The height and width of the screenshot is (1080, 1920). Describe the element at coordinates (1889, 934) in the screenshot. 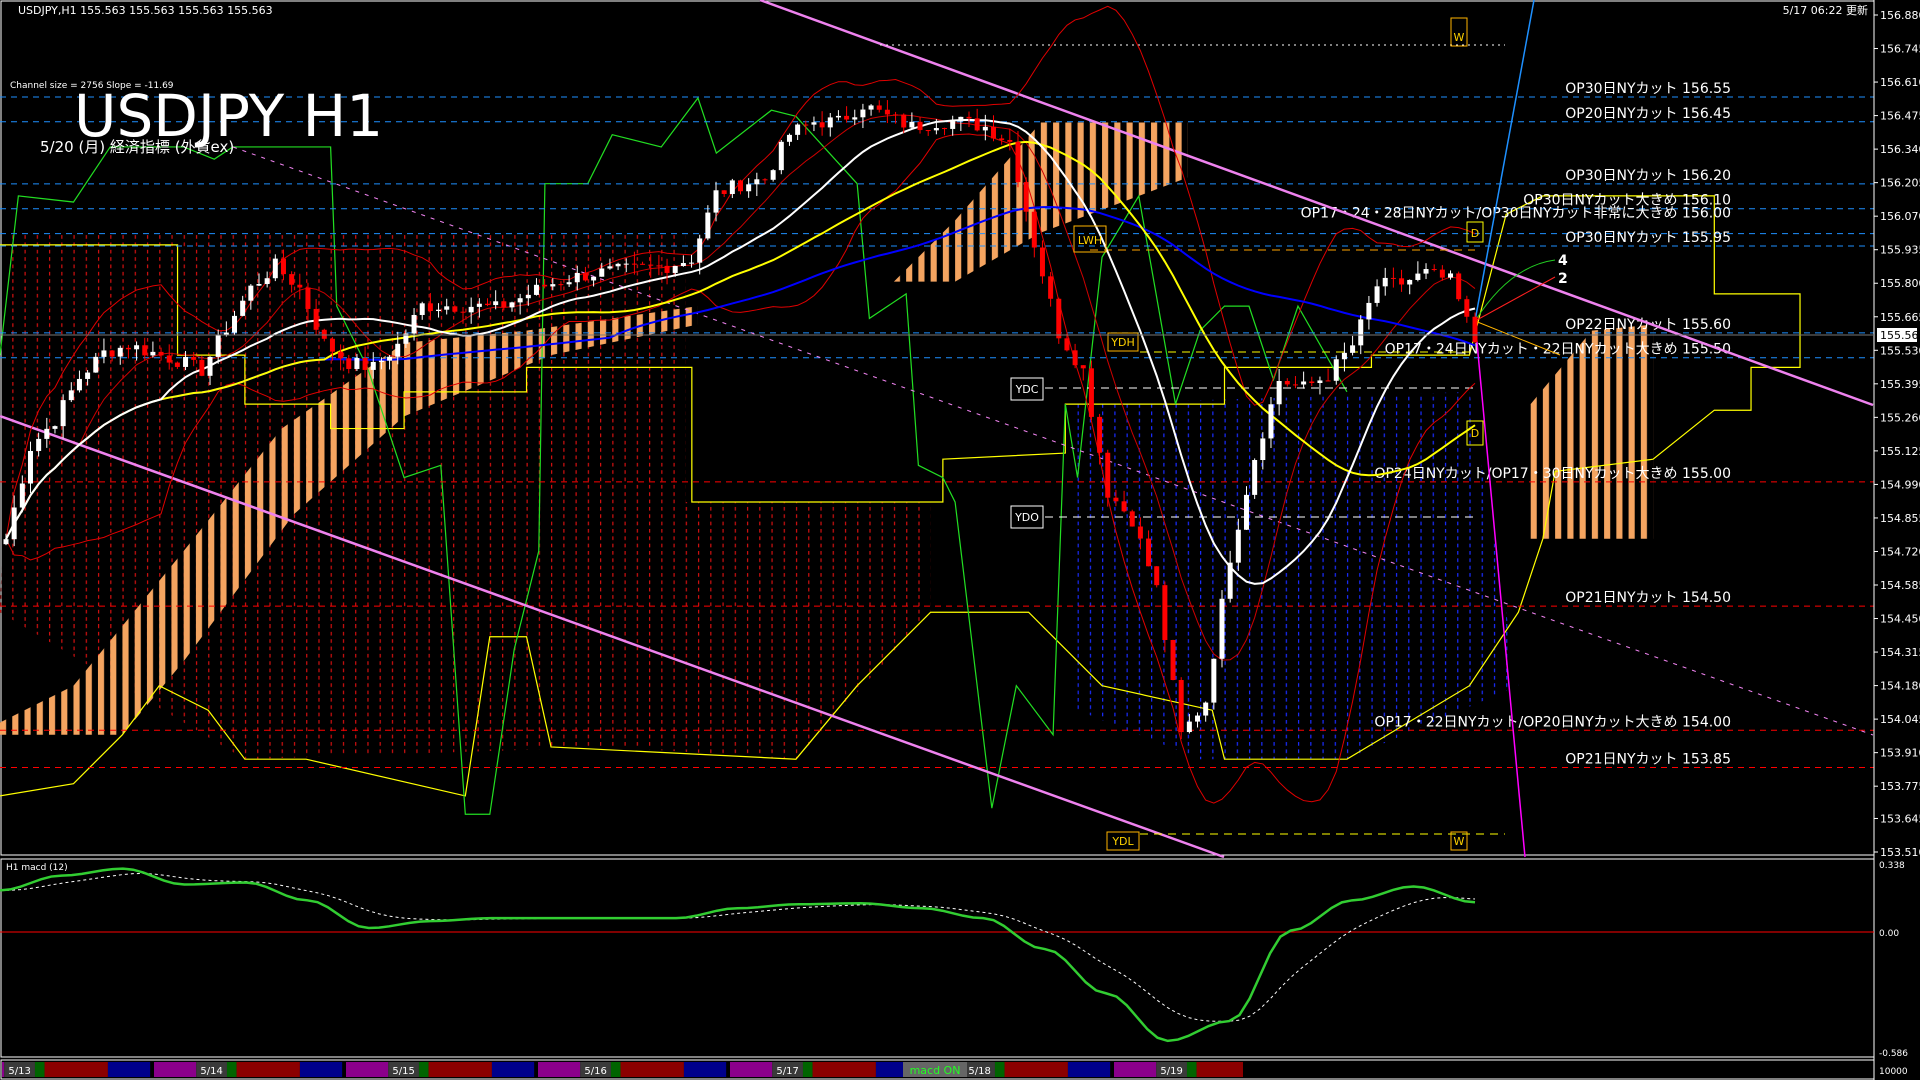

I see `macd-tick-zero: 0.00` at that location.